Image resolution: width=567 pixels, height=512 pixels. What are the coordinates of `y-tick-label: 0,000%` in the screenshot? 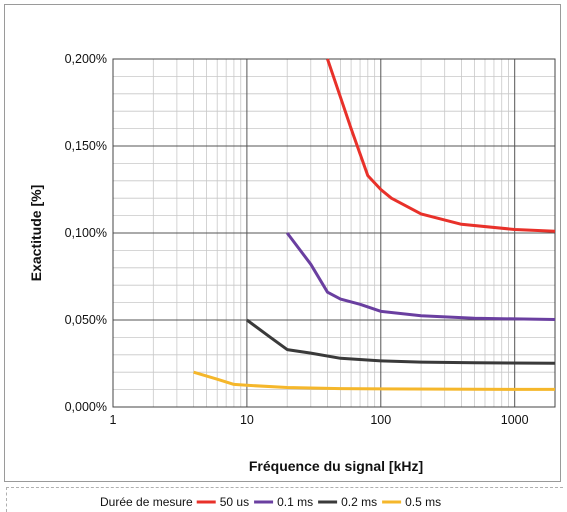 It's located at (86, 407).